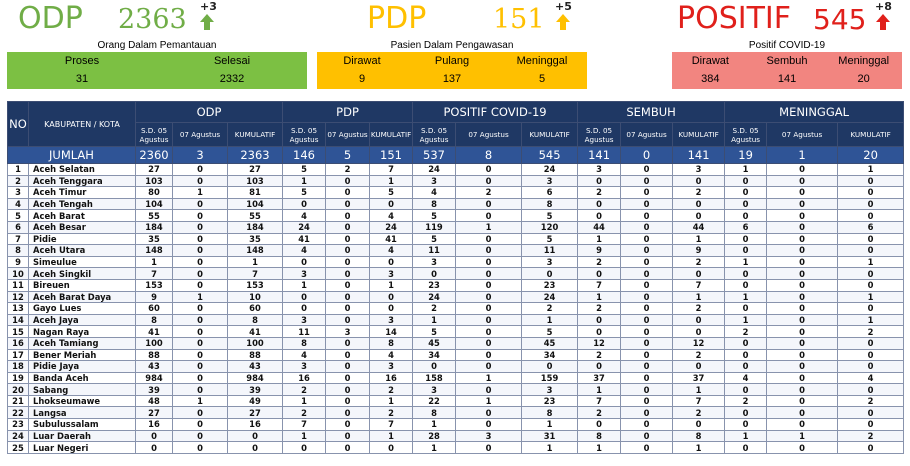 This screenshot has height=466, width=910. Describe the element at coordinates (157, 45) in the screenshot. I see `odp-subtitle: Orang Dalam Pemantauan` at that location.